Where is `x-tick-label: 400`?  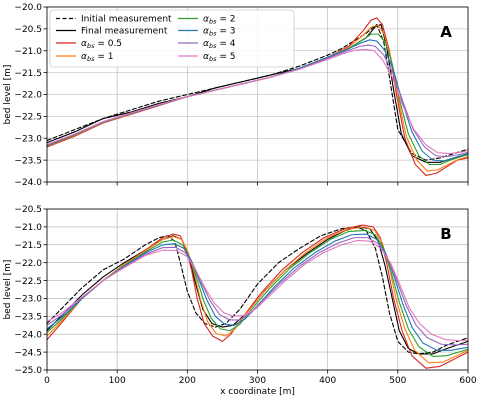 x-tick-label: 400 is located at coordinates (327, 381).